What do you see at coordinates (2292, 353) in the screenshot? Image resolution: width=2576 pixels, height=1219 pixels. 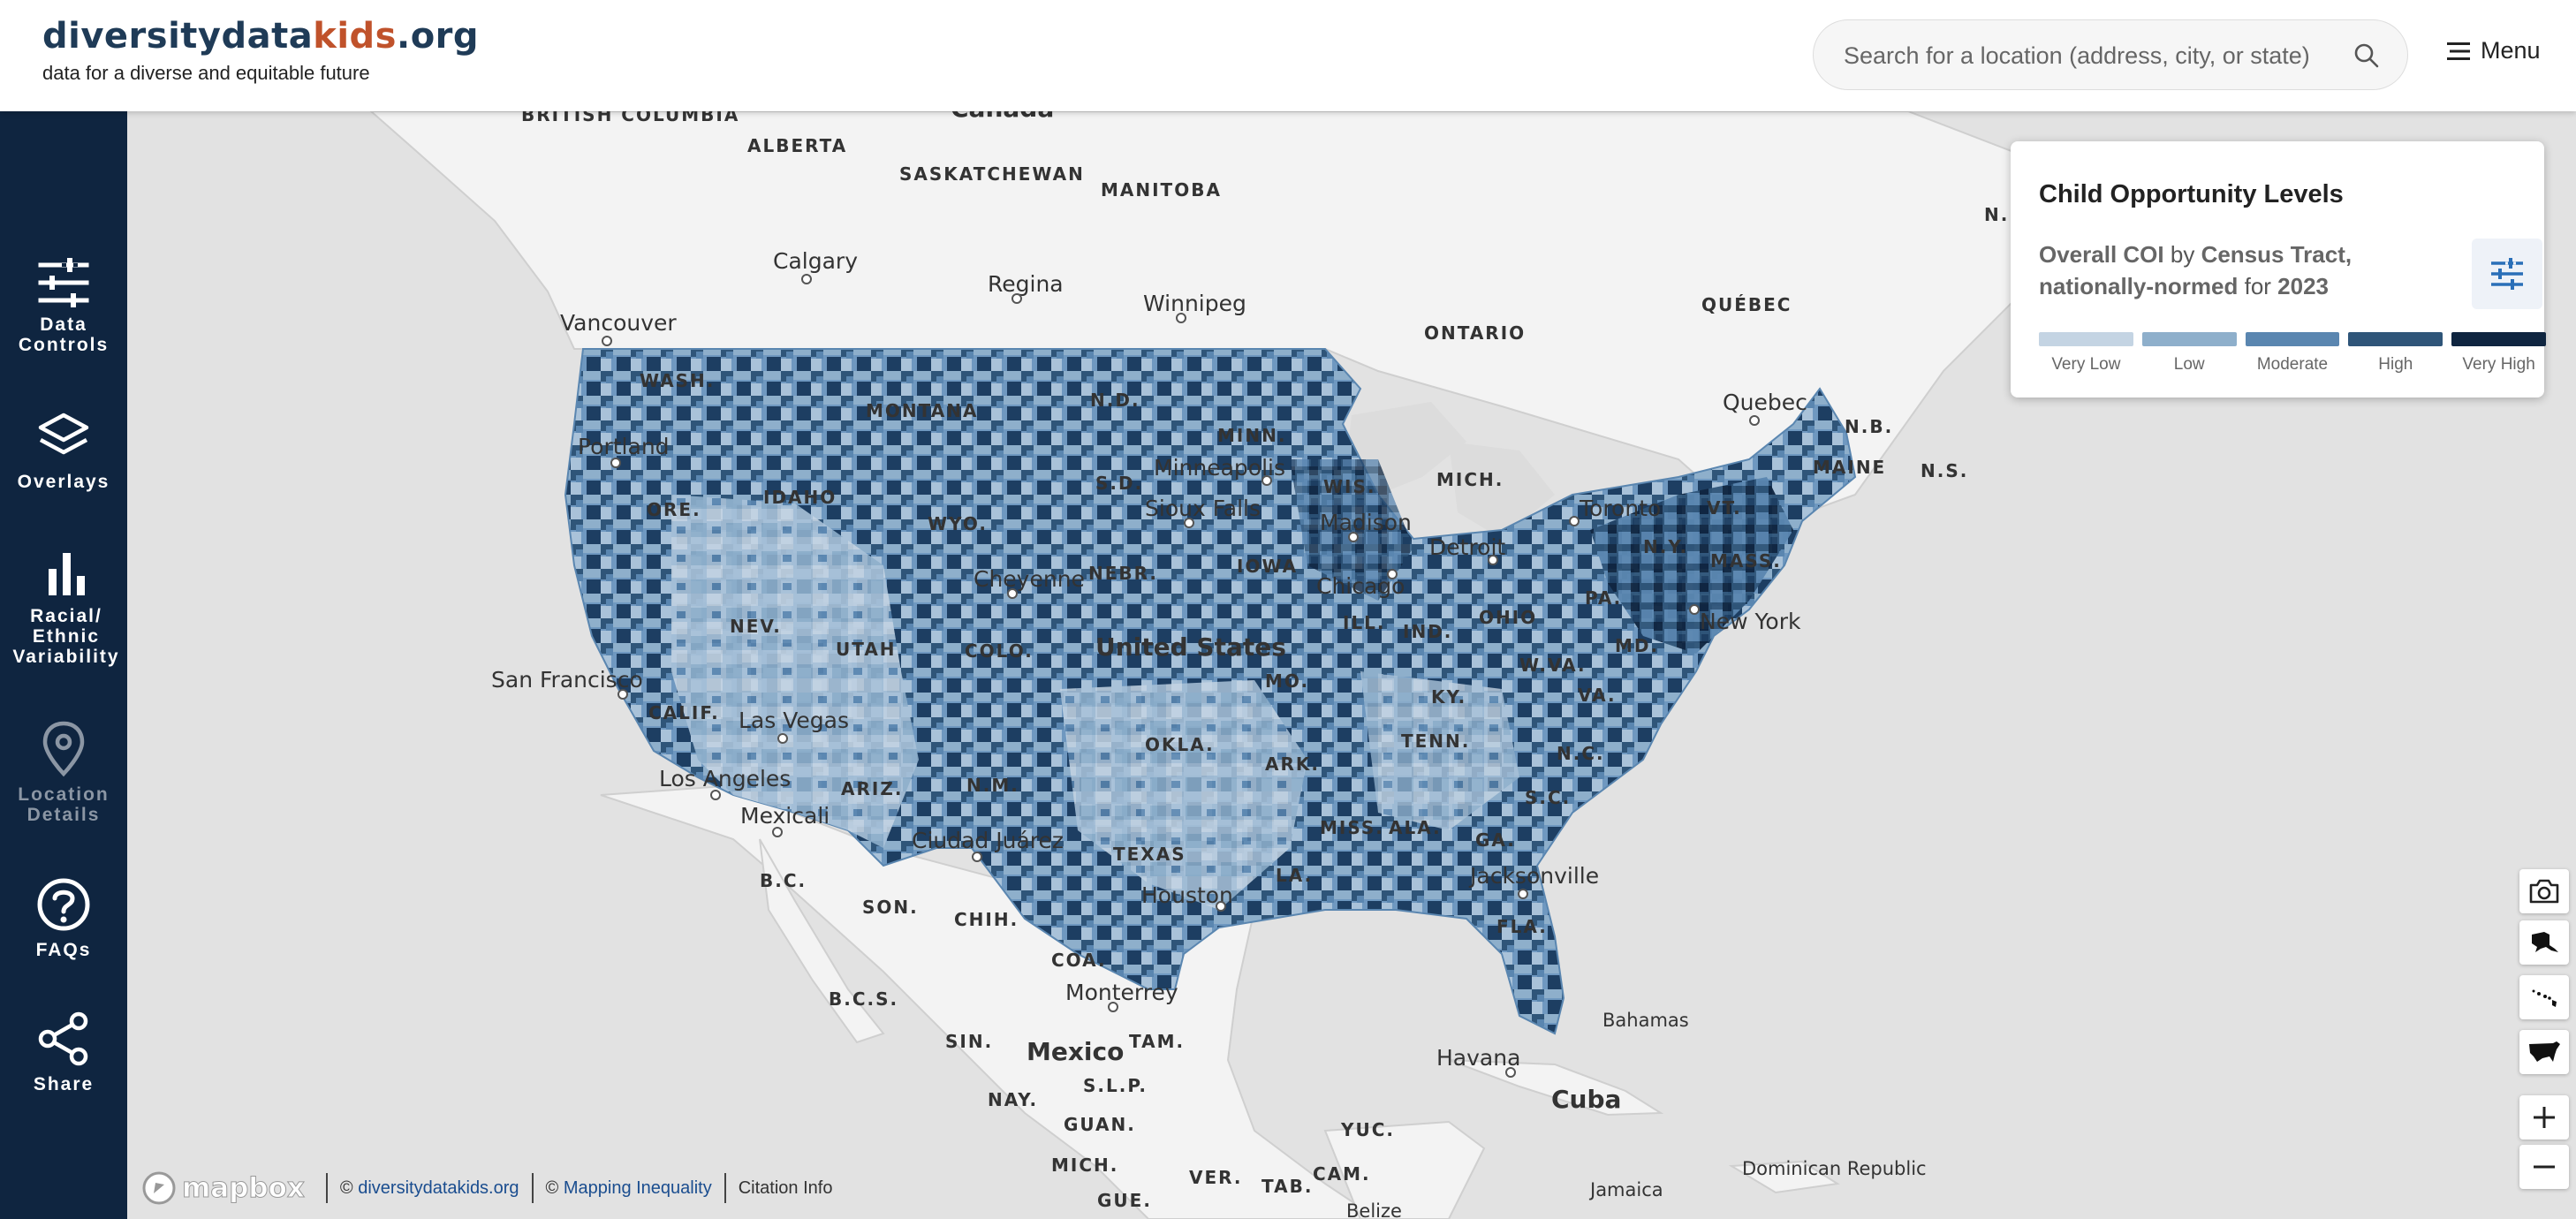 I see `legend-scale: Very Low Low Moderate High Very High` at bounding box center [2292, 353].